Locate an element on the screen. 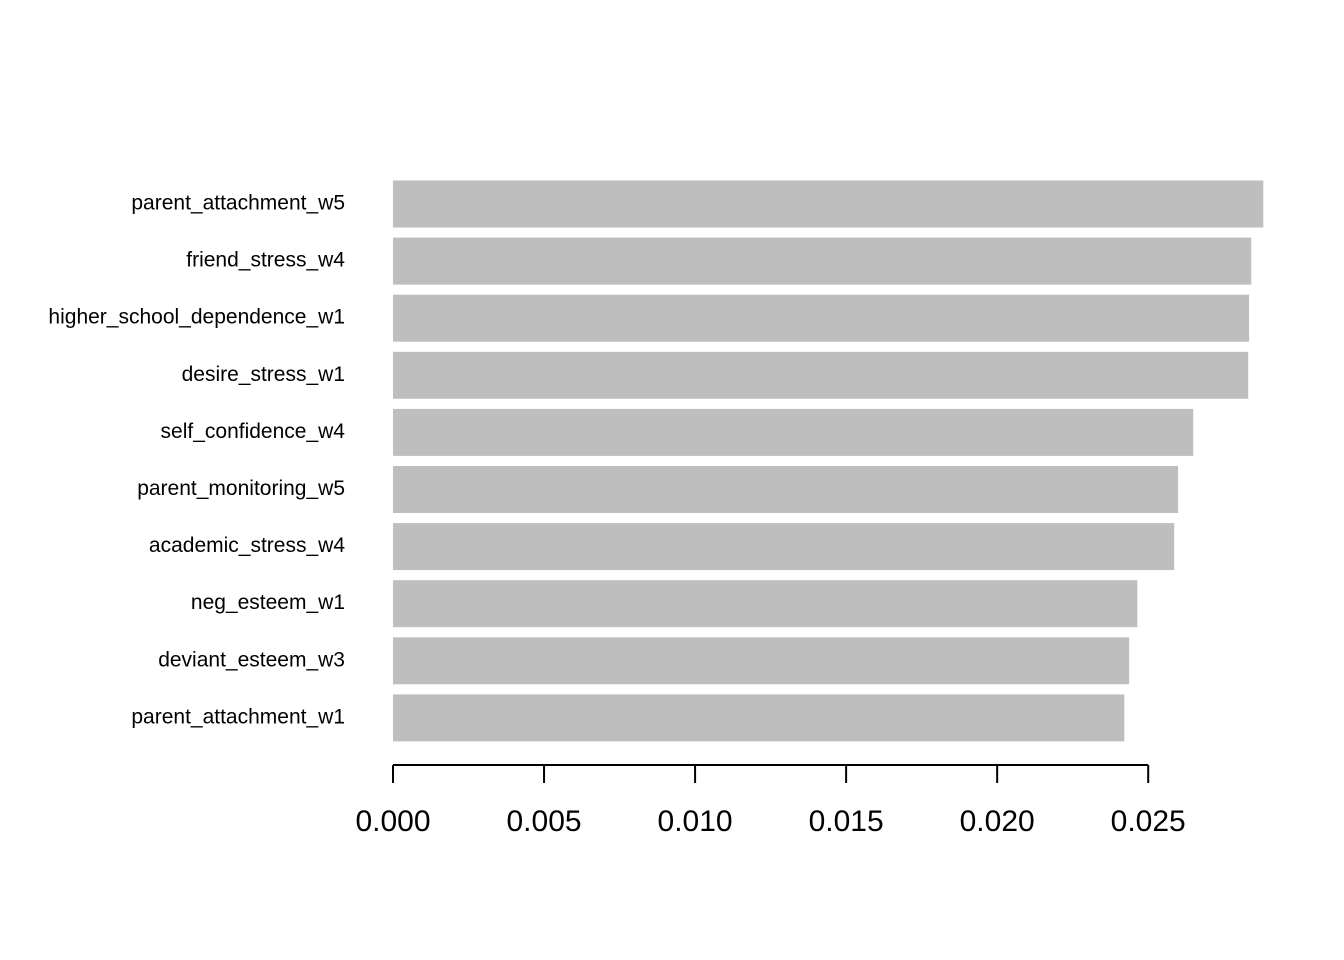 This screenshot has width=1344, height=960. y-tick-label: deviant_esteem_w3 is located at coordinates (251, 659).